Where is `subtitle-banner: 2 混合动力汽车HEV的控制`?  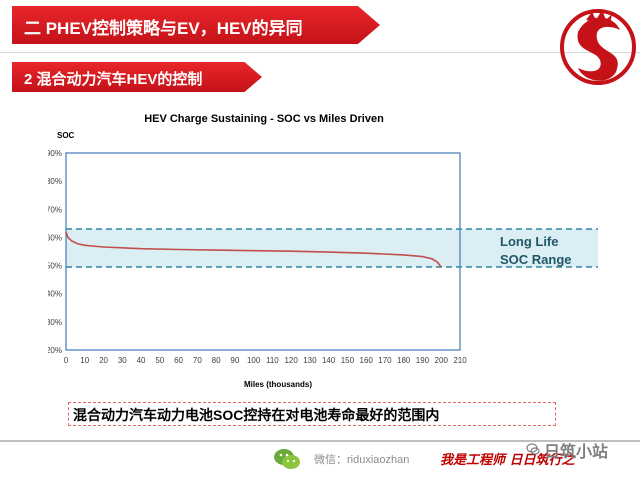
subtitle-banner: 2 混合动力汽车HEV的控制 is located at coordinates (137, 77).